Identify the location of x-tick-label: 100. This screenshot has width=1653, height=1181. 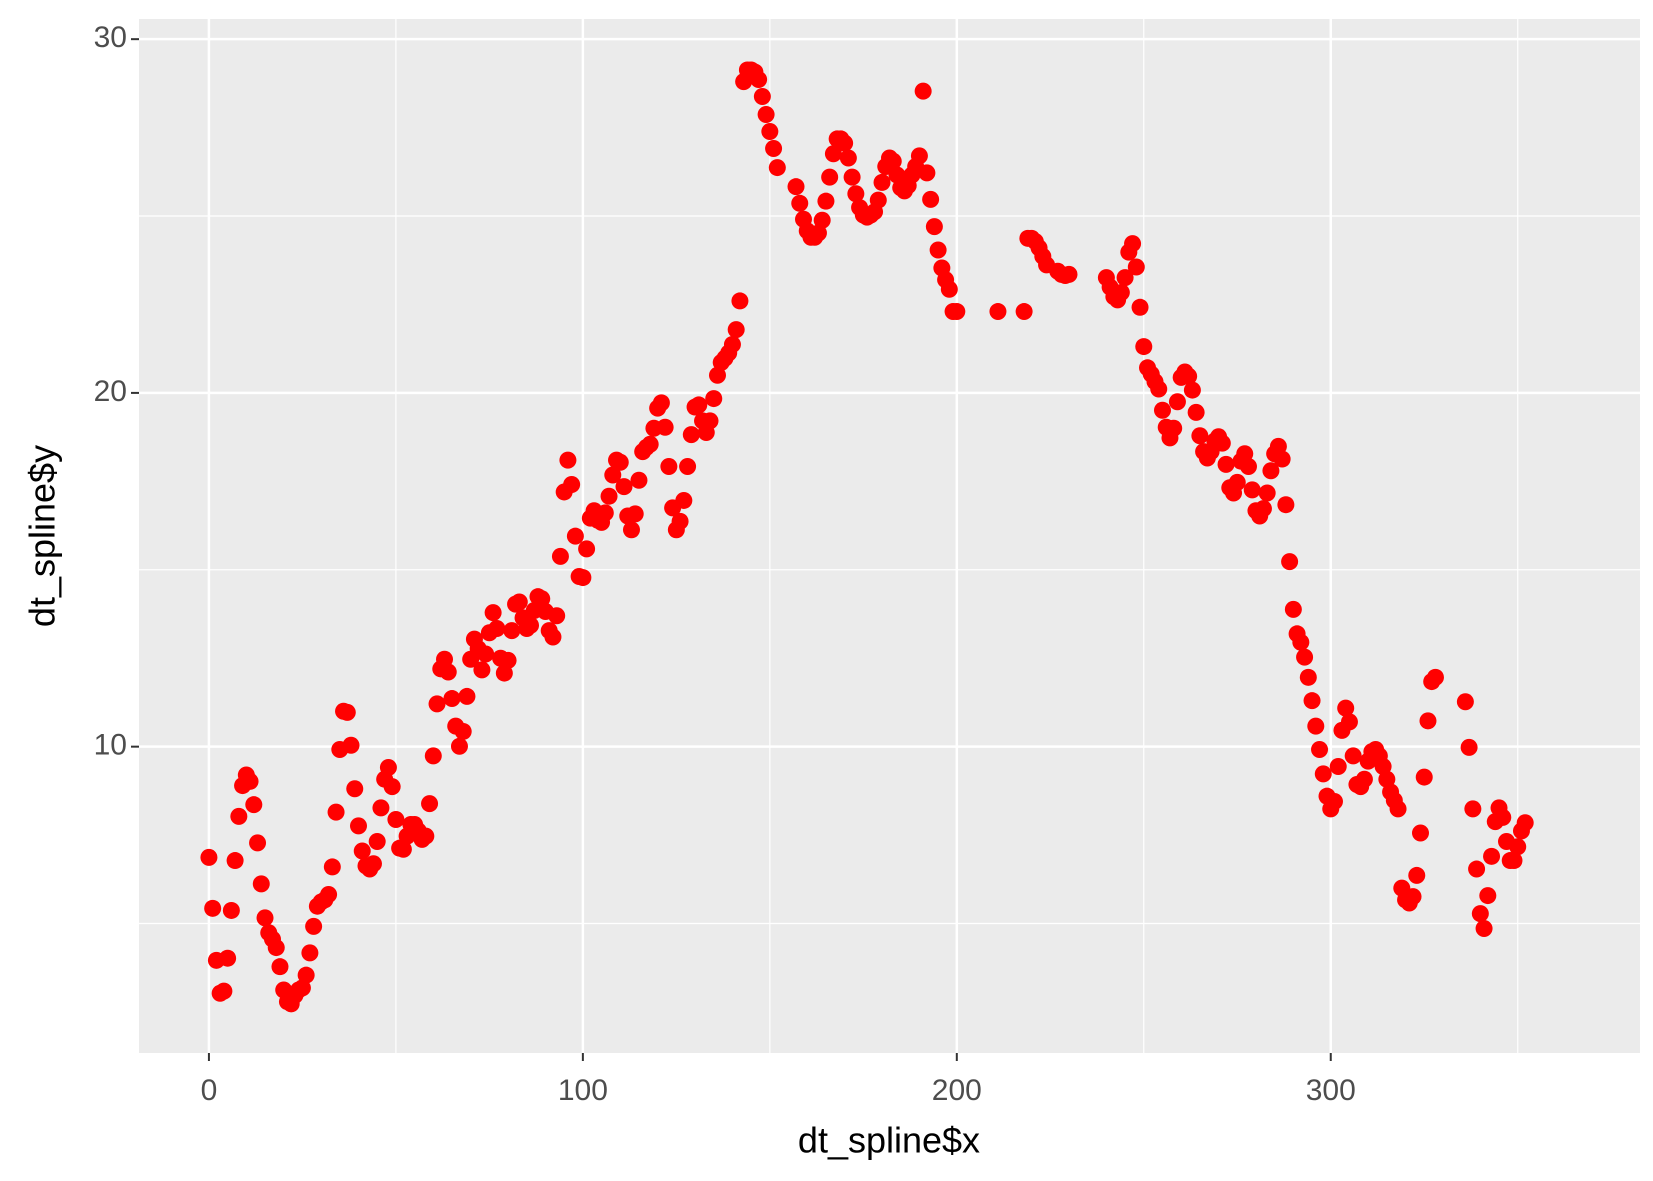
(583, 1090).